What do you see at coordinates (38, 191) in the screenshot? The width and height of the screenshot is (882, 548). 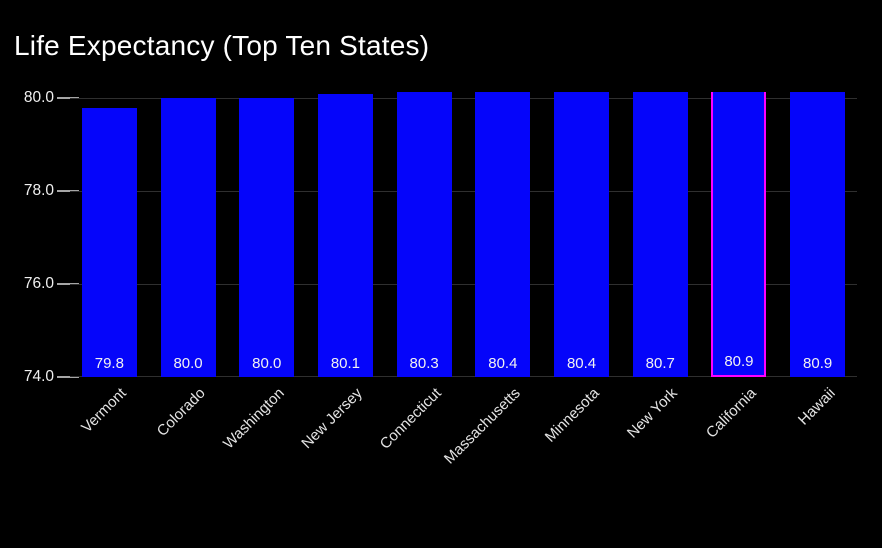 I see `y-tick-label: 78.0` at bounding box center [38, 191].